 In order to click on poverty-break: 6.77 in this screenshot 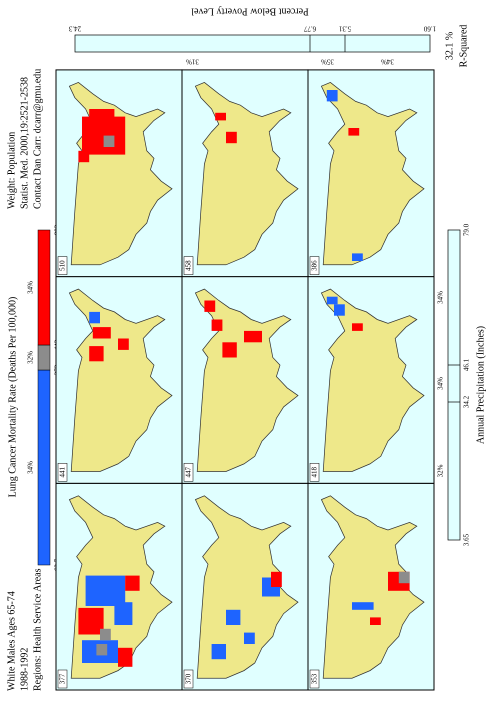, I will do `click(309, 28)`.